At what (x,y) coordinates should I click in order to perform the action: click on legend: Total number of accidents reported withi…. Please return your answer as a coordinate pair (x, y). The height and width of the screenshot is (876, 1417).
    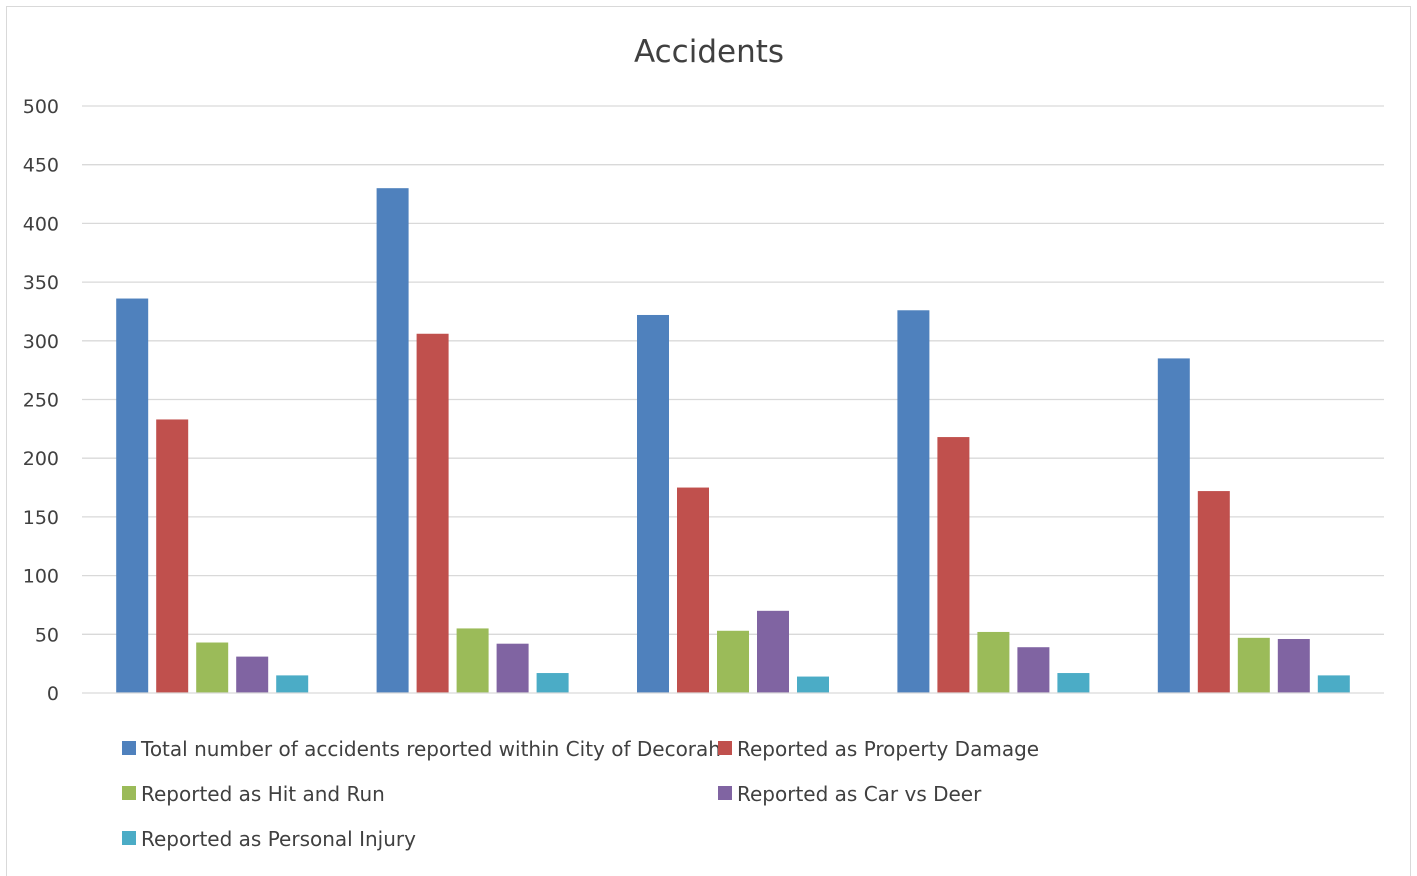
    Looking at the image, I should click on (580, 794).